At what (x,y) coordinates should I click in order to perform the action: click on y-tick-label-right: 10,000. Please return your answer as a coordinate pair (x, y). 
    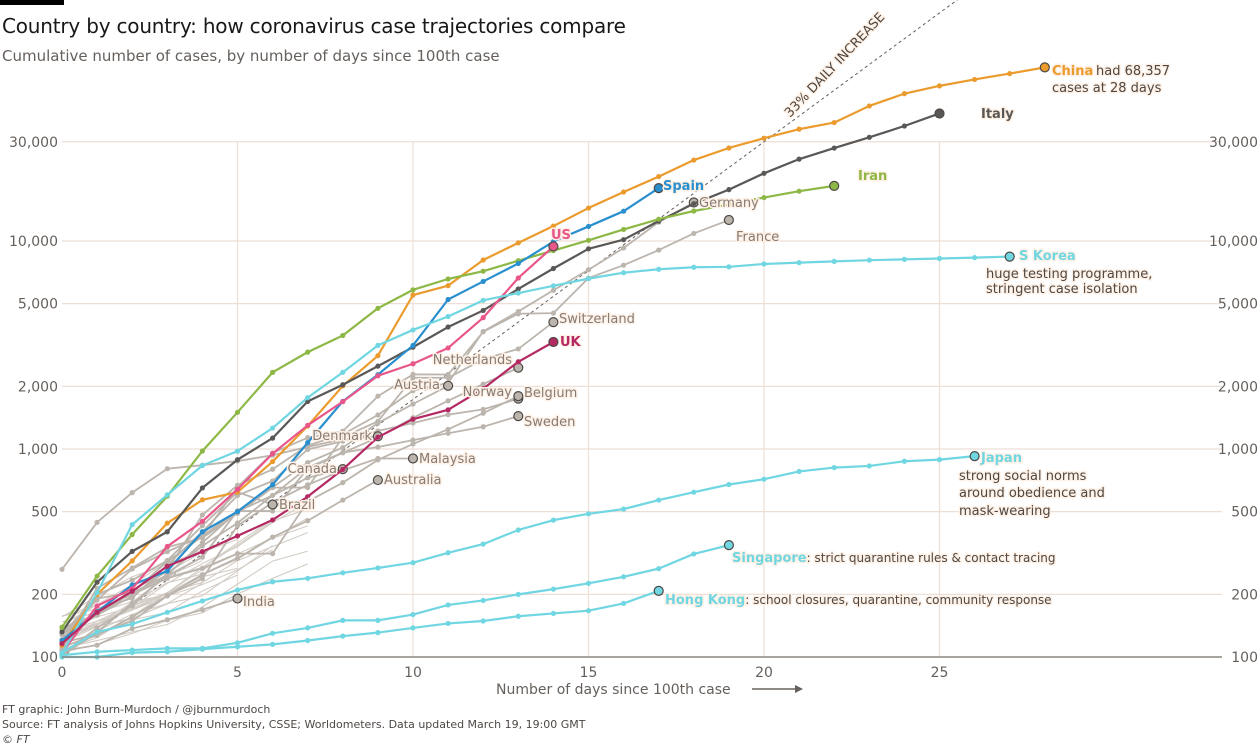
    Looking at the image, I should click on (1233, 242).